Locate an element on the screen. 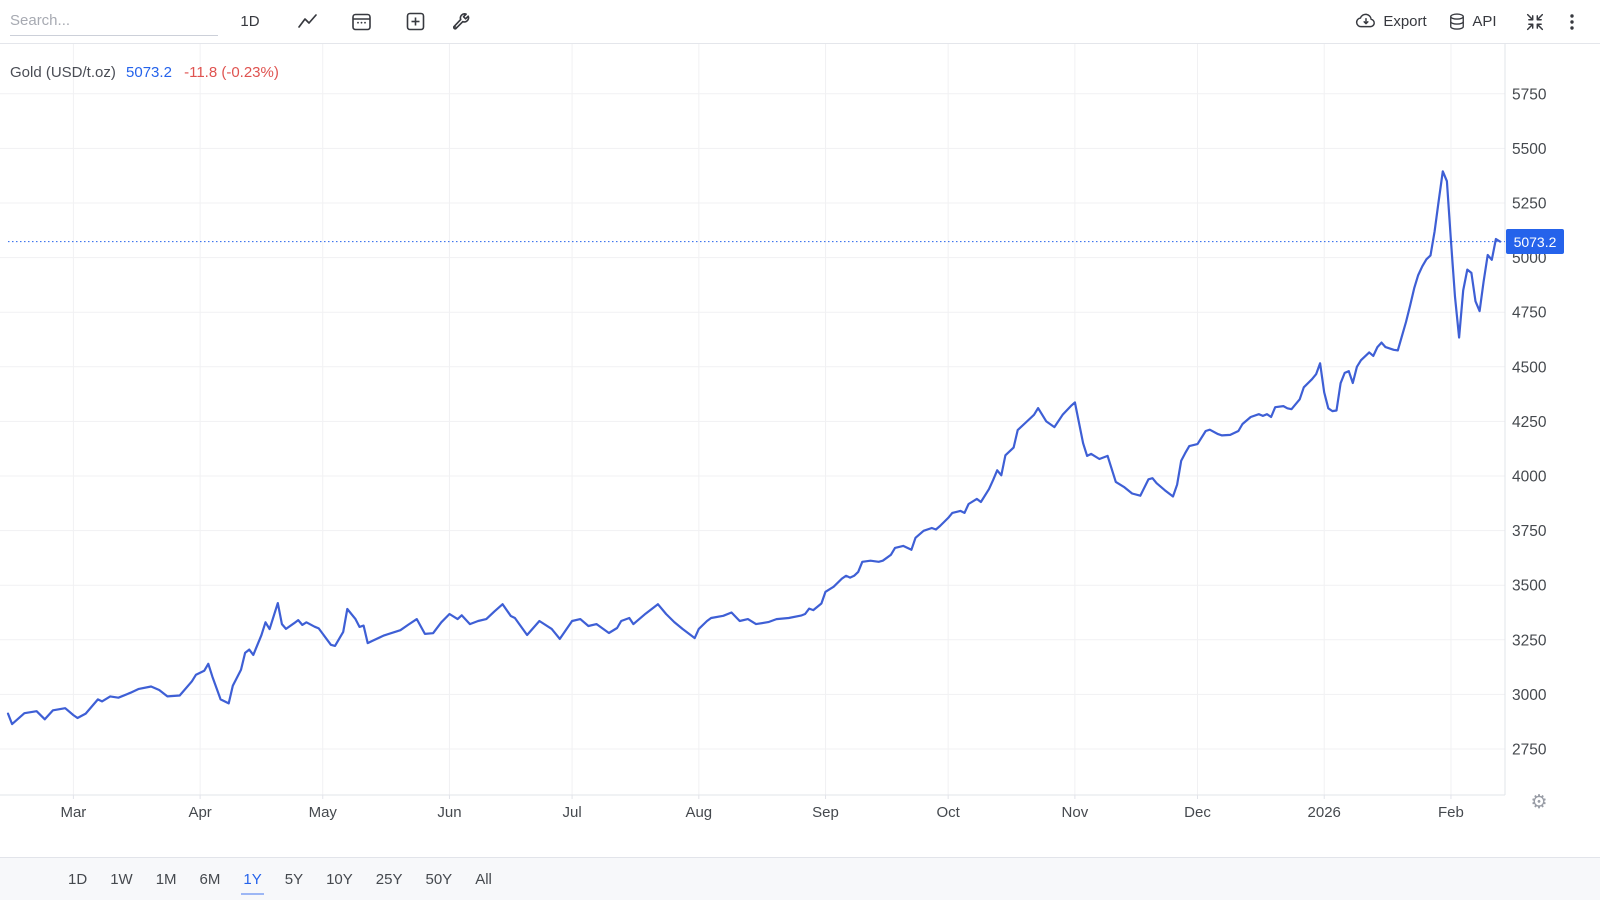  calendar-glyph is located at coordinates (361, 22).